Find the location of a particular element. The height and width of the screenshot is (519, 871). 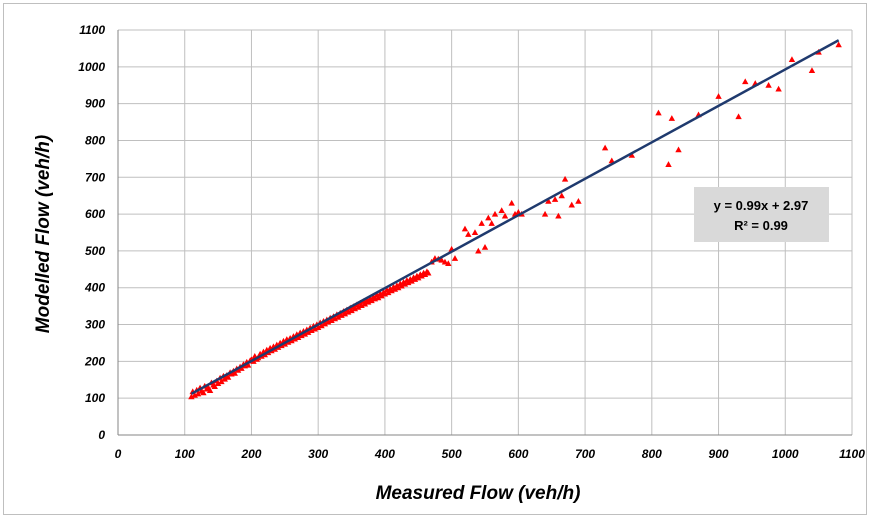

equation-box-background is located at coordinates (761, 214).